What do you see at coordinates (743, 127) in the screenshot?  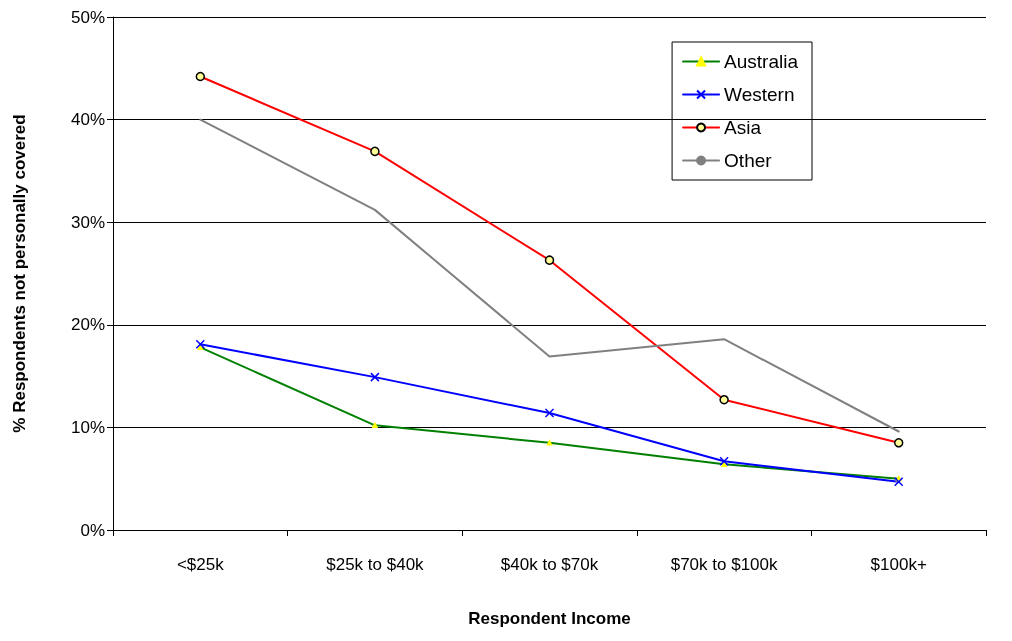 I see `legend-label: Asia` at bounding box center [743, 127].